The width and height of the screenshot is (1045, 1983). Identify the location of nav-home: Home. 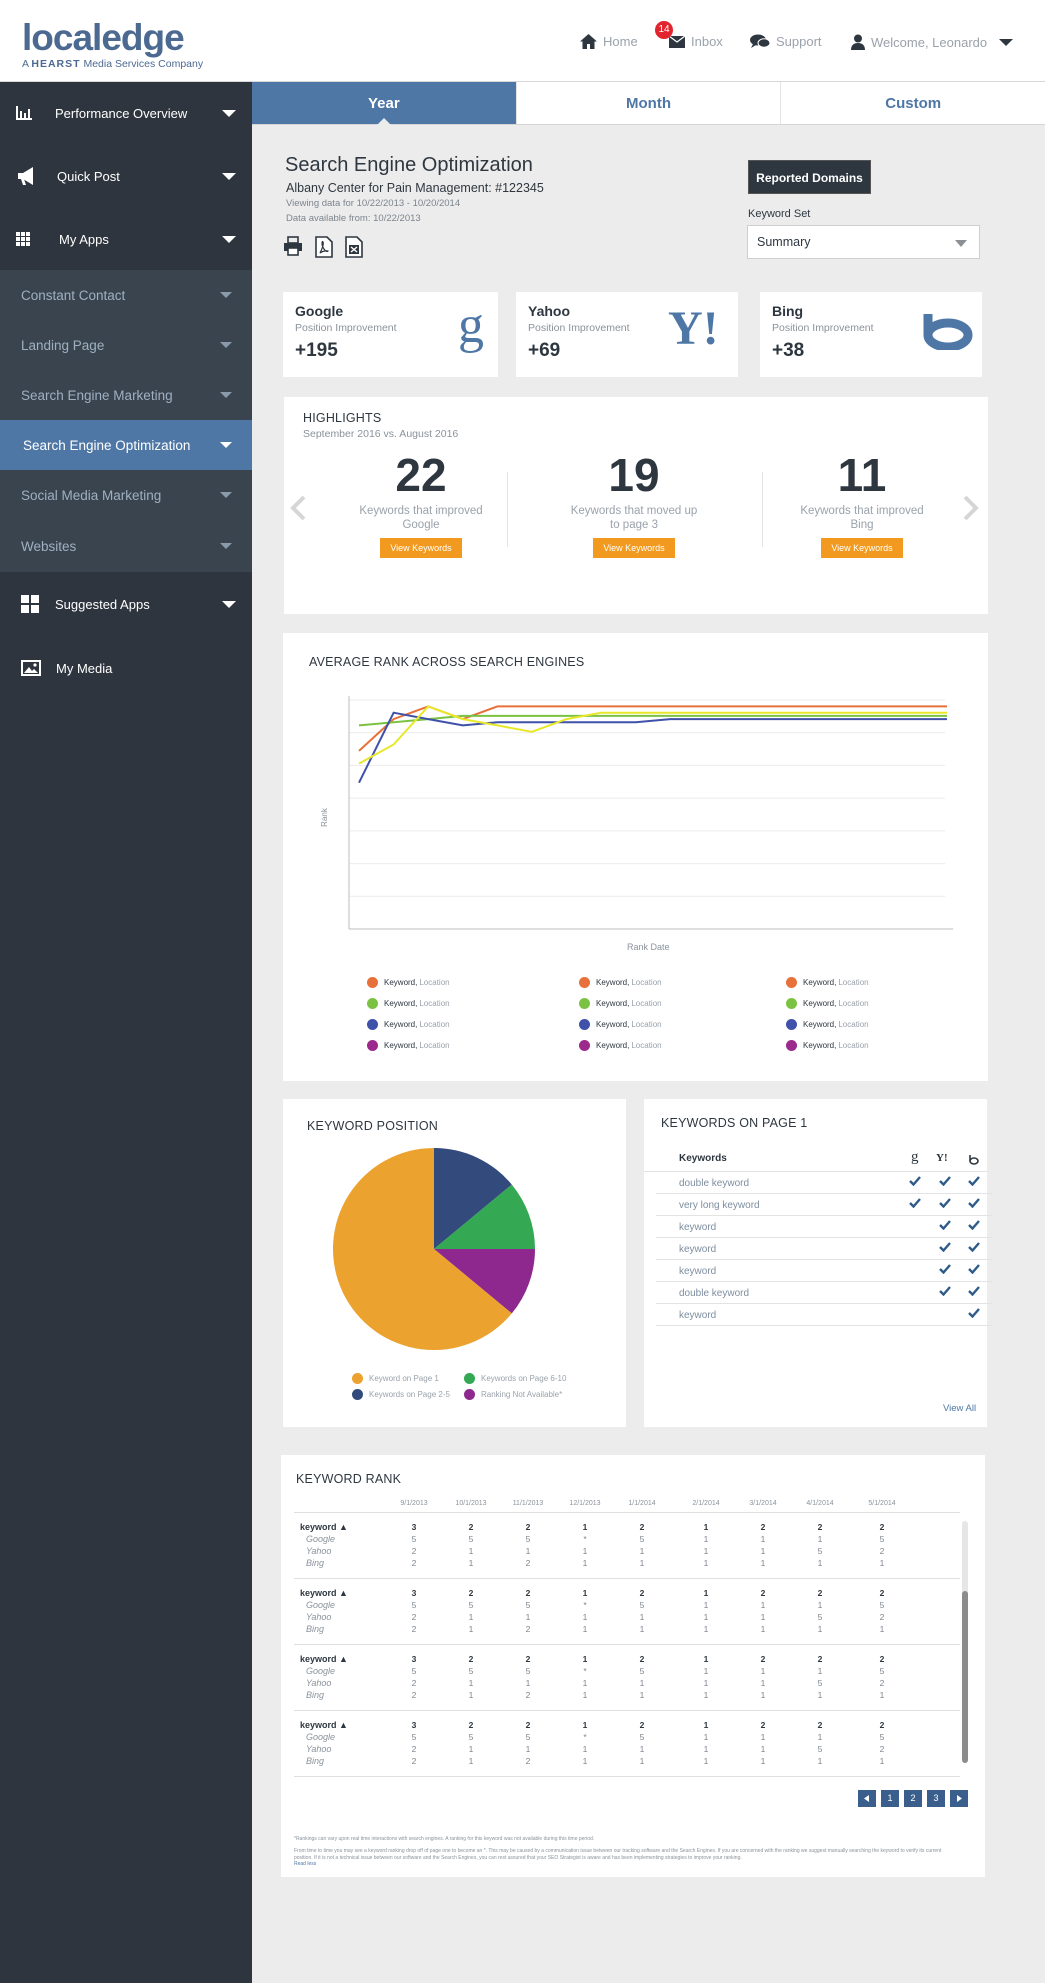
(609, 41).